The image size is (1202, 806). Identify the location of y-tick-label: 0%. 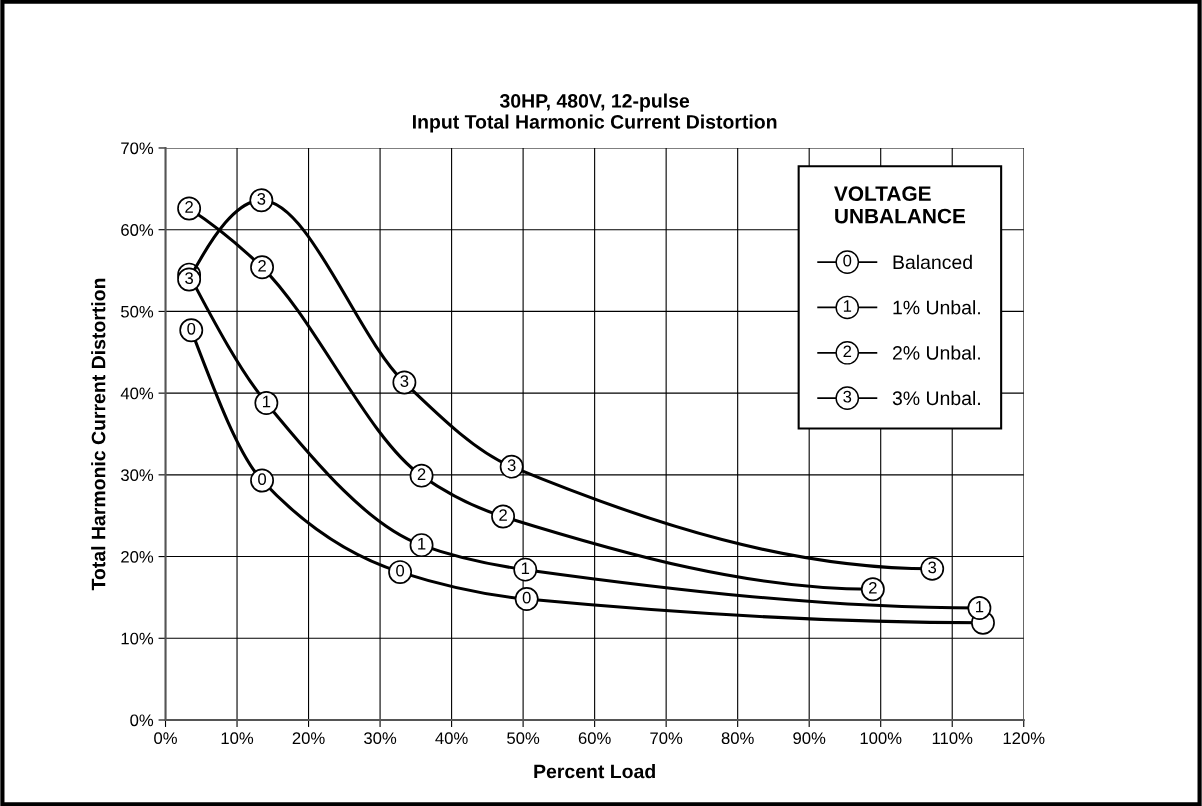
(142, 720).